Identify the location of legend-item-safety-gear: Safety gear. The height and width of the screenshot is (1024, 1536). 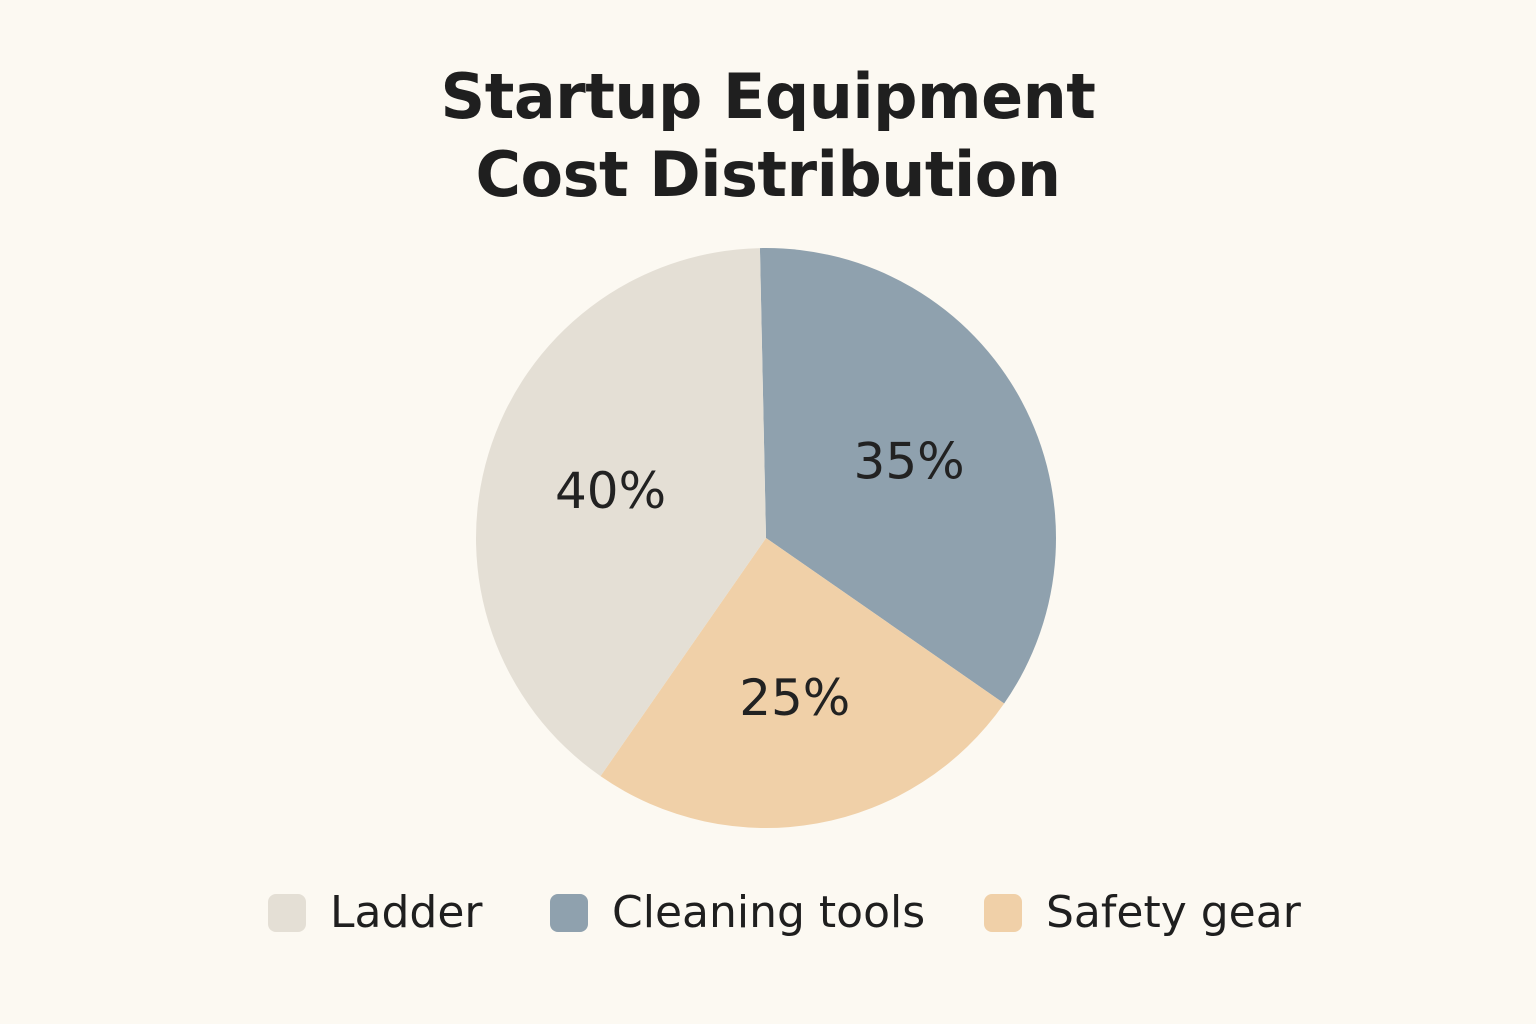
(1142, 913).